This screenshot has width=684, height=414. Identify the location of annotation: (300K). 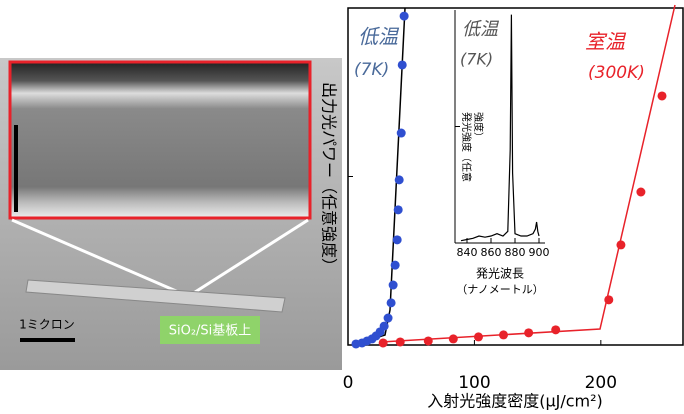
(616, 73).